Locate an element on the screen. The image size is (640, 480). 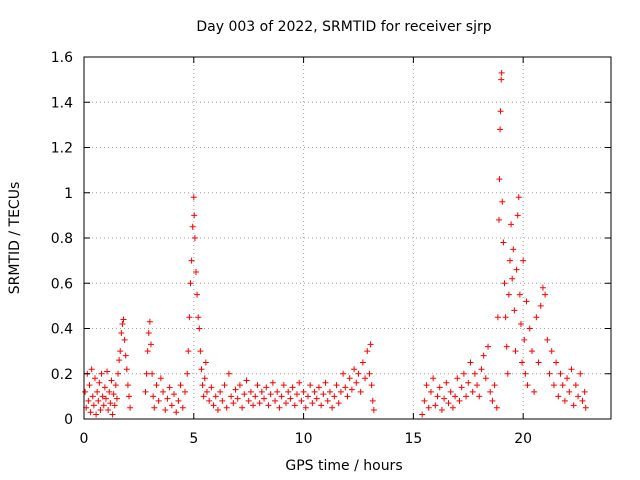
y-tick-label: 0.6 is located at coordinates (62, 284).